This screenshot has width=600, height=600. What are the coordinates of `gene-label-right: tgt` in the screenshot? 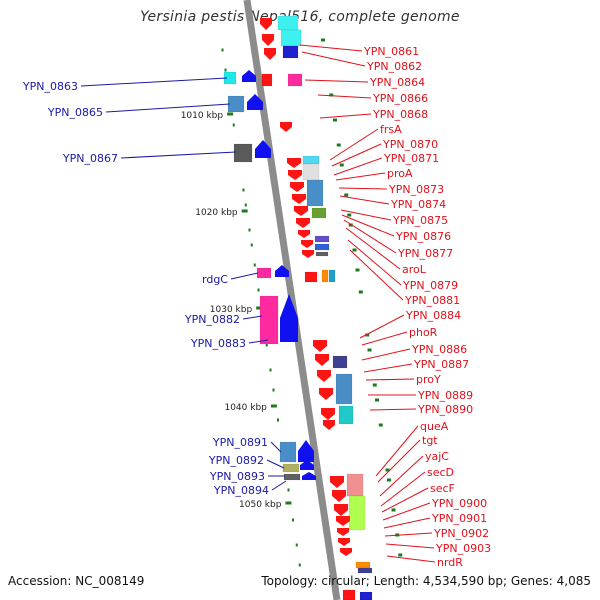 It's located at (430, 440).